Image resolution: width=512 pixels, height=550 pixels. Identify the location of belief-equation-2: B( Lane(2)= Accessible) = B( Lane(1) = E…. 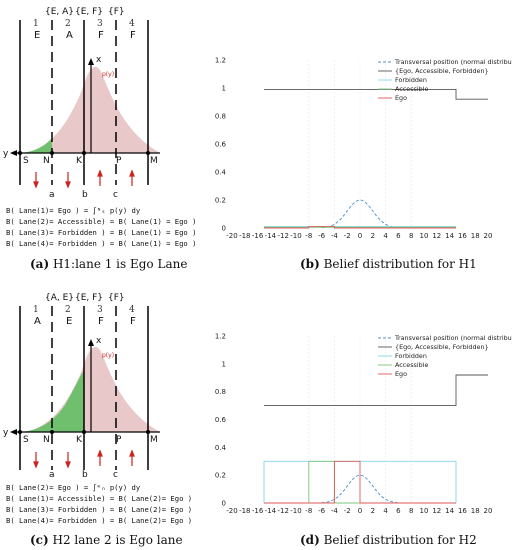
(101, 221).